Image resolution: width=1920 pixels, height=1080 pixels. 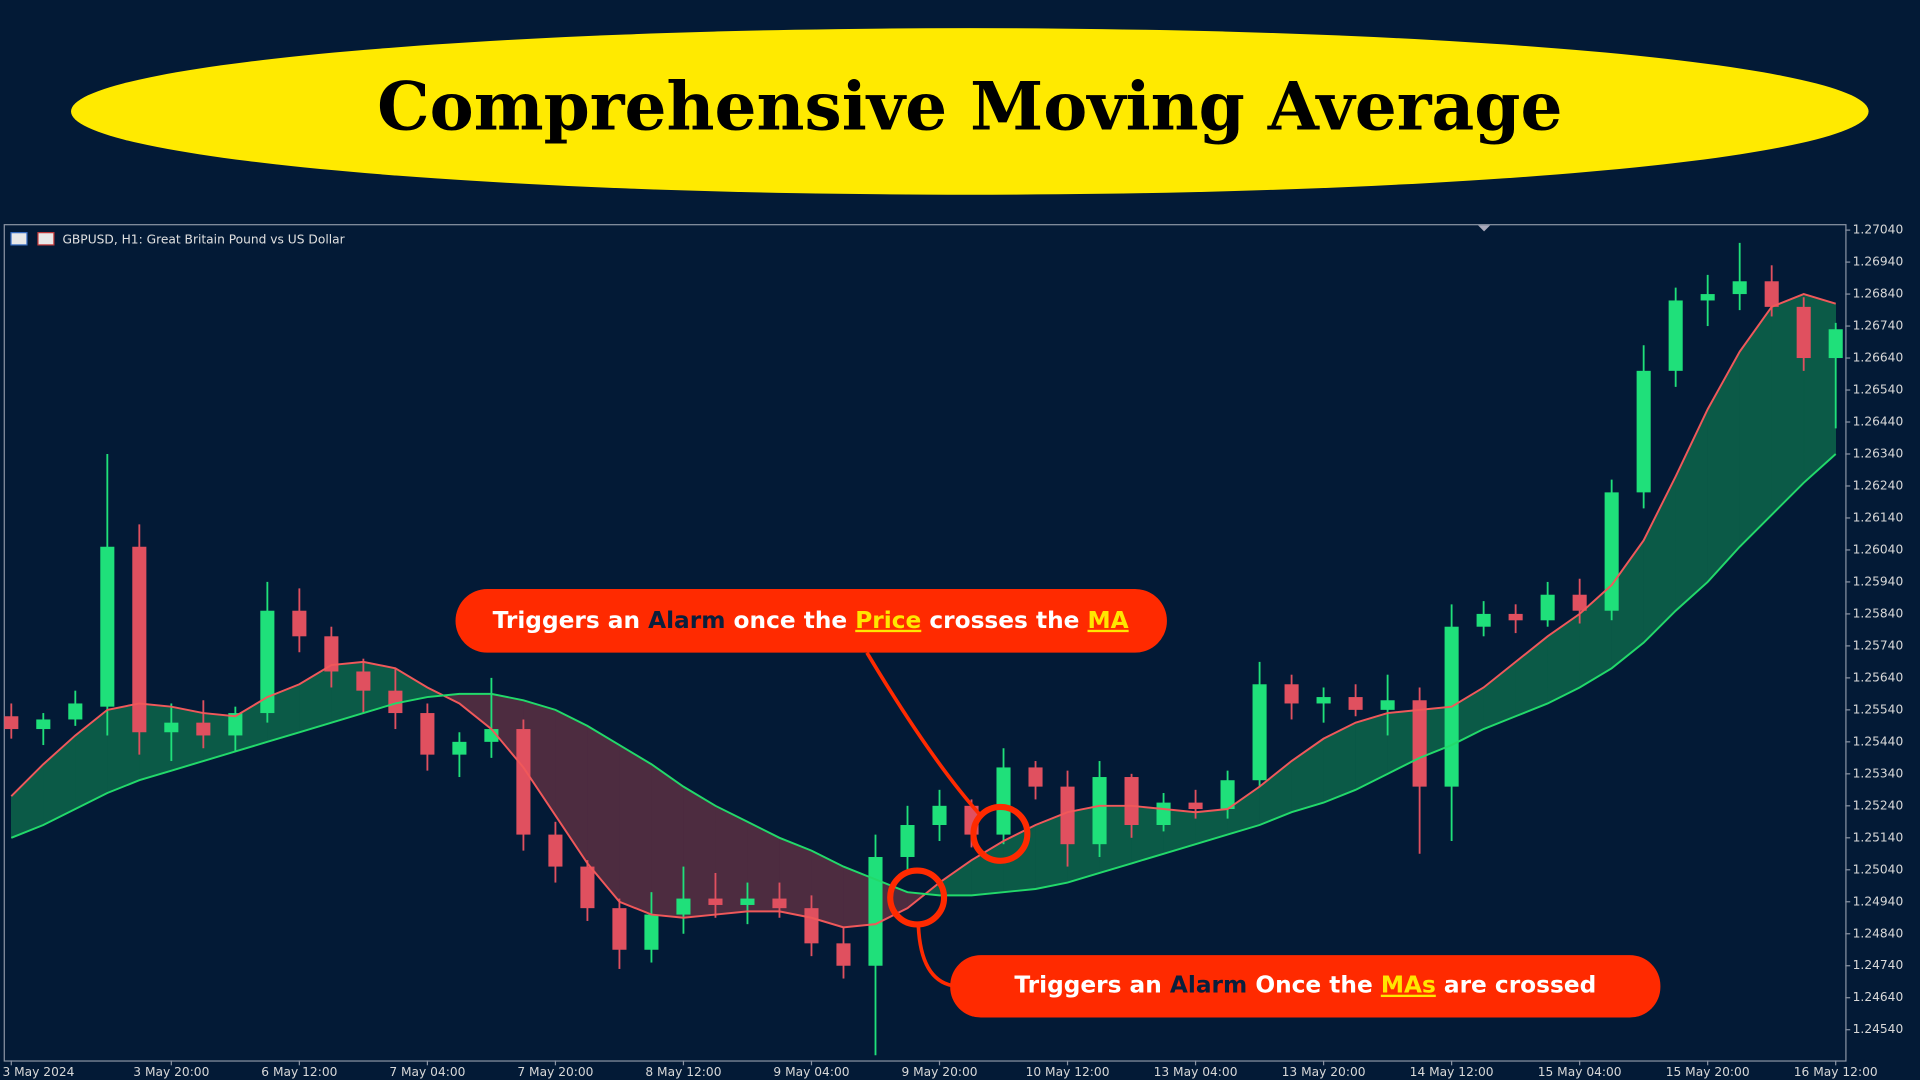 What do you see at coordinates (1878, 294) in the screenshot?
I see `y-tick-label: 1.26840` at bounding box center [1878, 294].